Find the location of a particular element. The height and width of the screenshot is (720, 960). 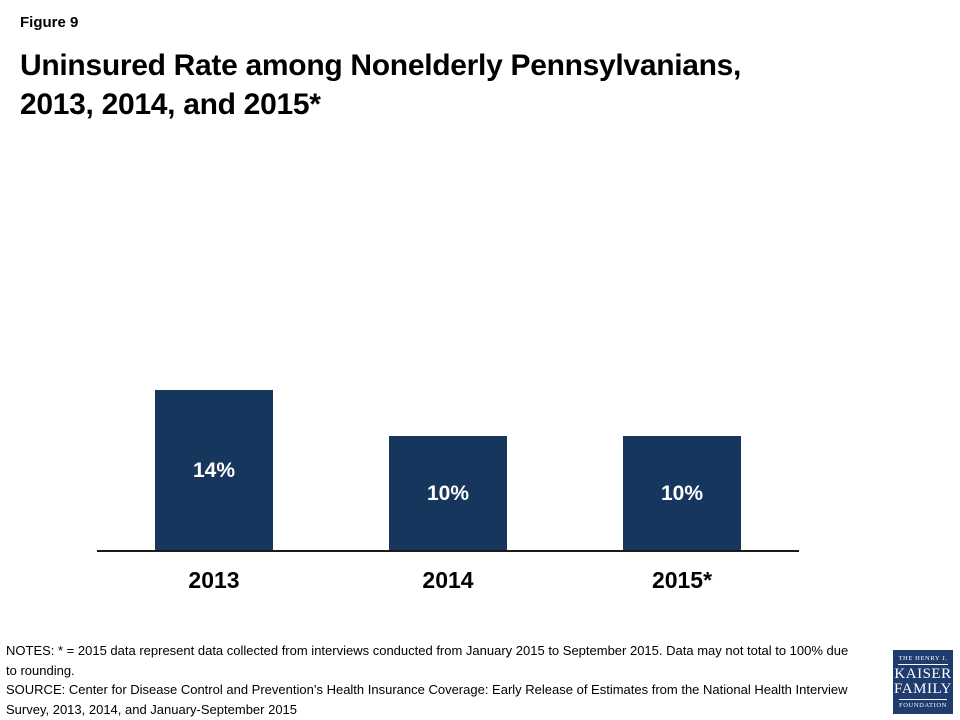

bar-2013: 14% is located at coordinates (214, 470).